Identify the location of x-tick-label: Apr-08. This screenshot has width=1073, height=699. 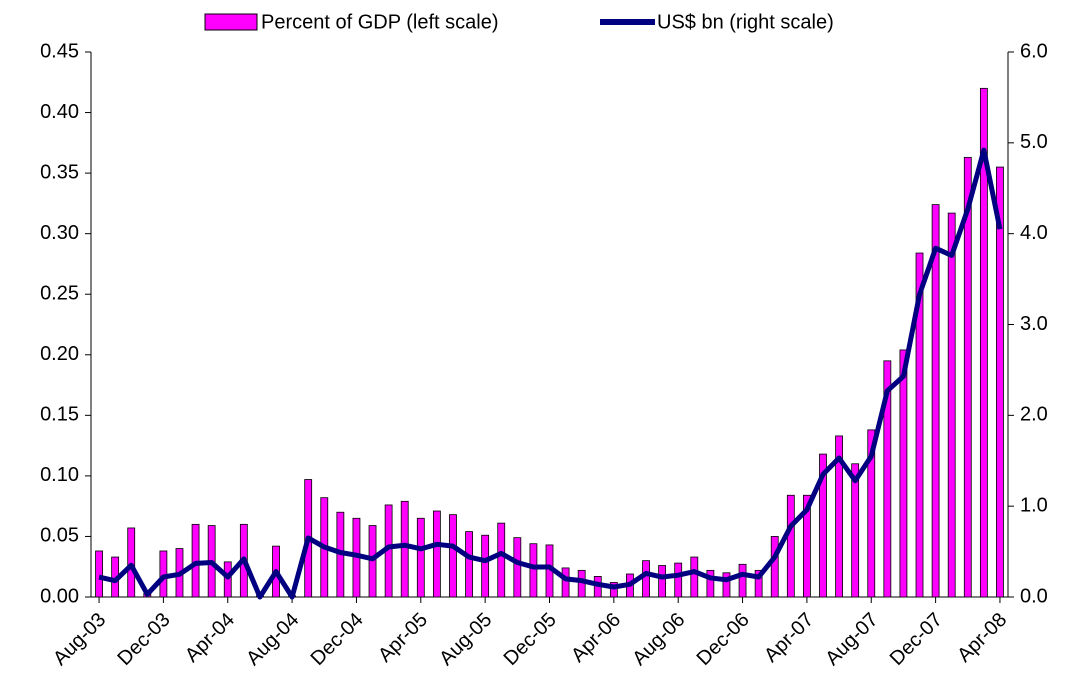
(982, 638).